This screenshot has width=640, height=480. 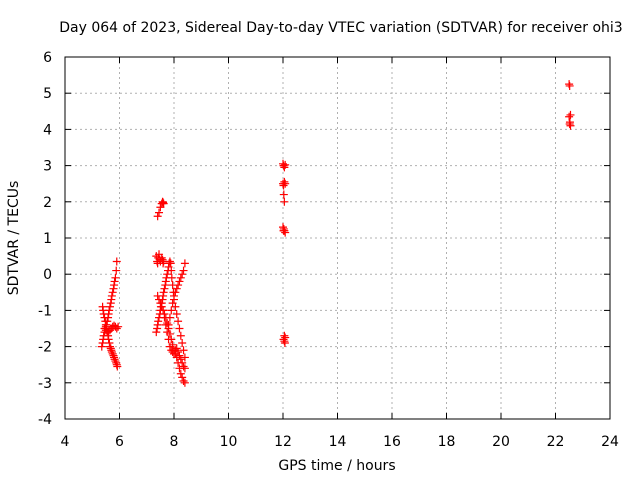 I want to click on x-tick-label: 16, so click(x=392, y=442).